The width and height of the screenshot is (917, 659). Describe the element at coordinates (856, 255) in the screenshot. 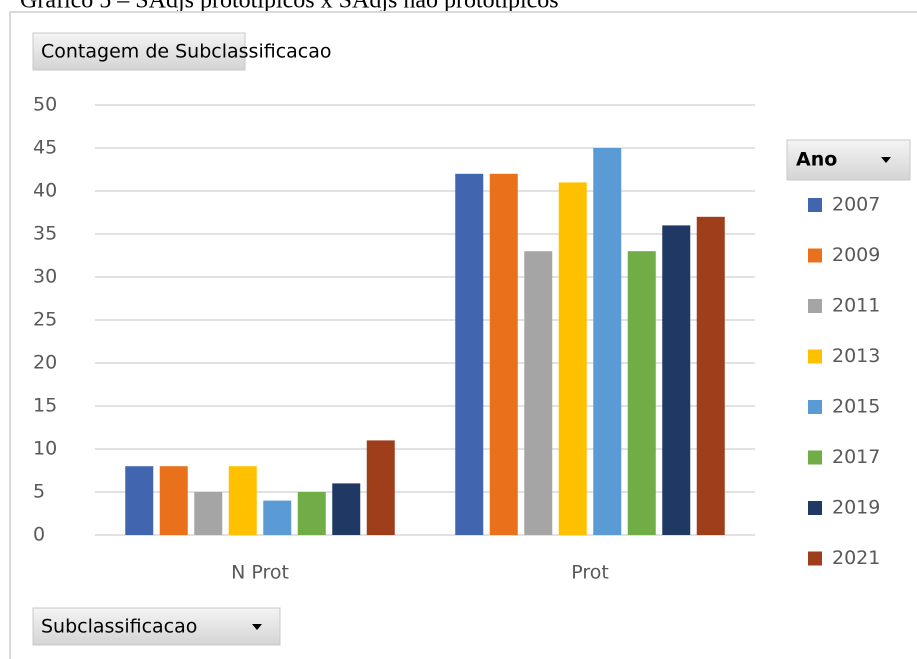

I see `legend-label: 2009` at that location.